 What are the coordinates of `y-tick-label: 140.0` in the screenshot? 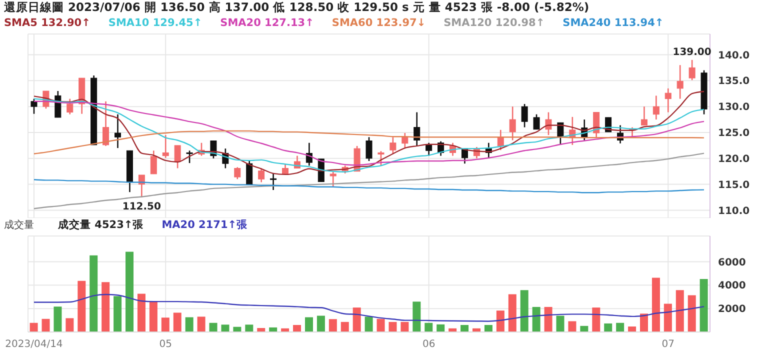 It's located at (734, 56).